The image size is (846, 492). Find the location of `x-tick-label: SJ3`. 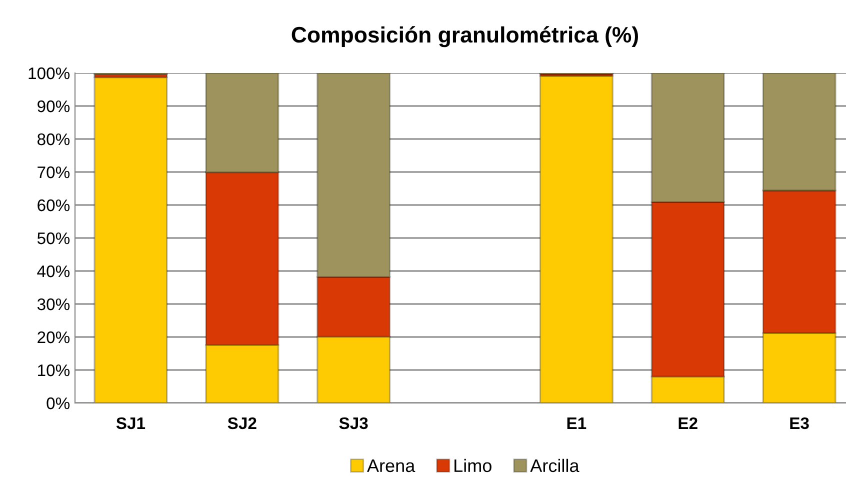

x-tick-label: SJ3 is located at coordinates (353, 423).